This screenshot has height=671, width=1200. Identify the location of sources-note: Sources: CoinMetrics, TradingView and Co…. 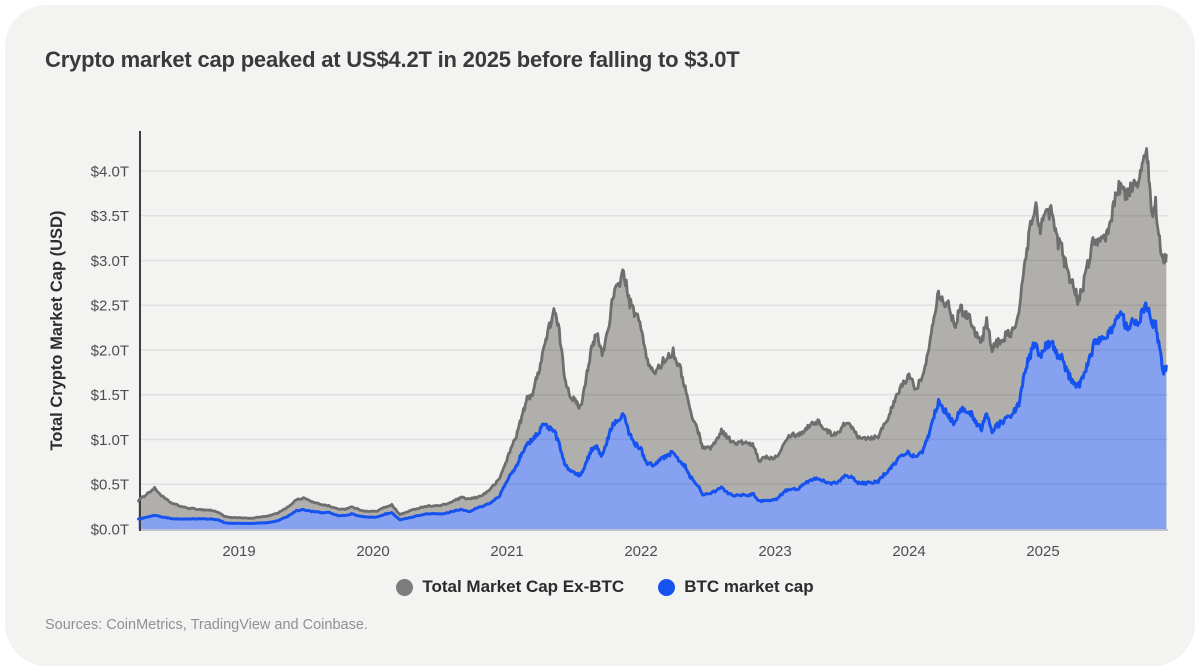
(206, 625).